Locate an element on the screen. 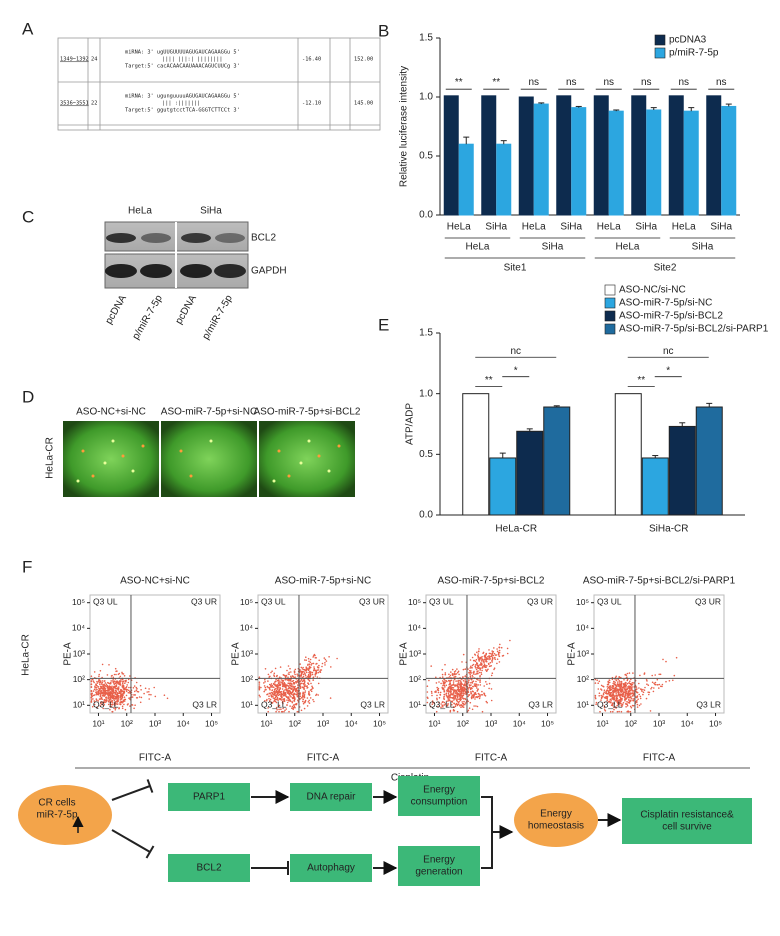 The image size is (780, 936). bar is located at coordinates (691, 163).